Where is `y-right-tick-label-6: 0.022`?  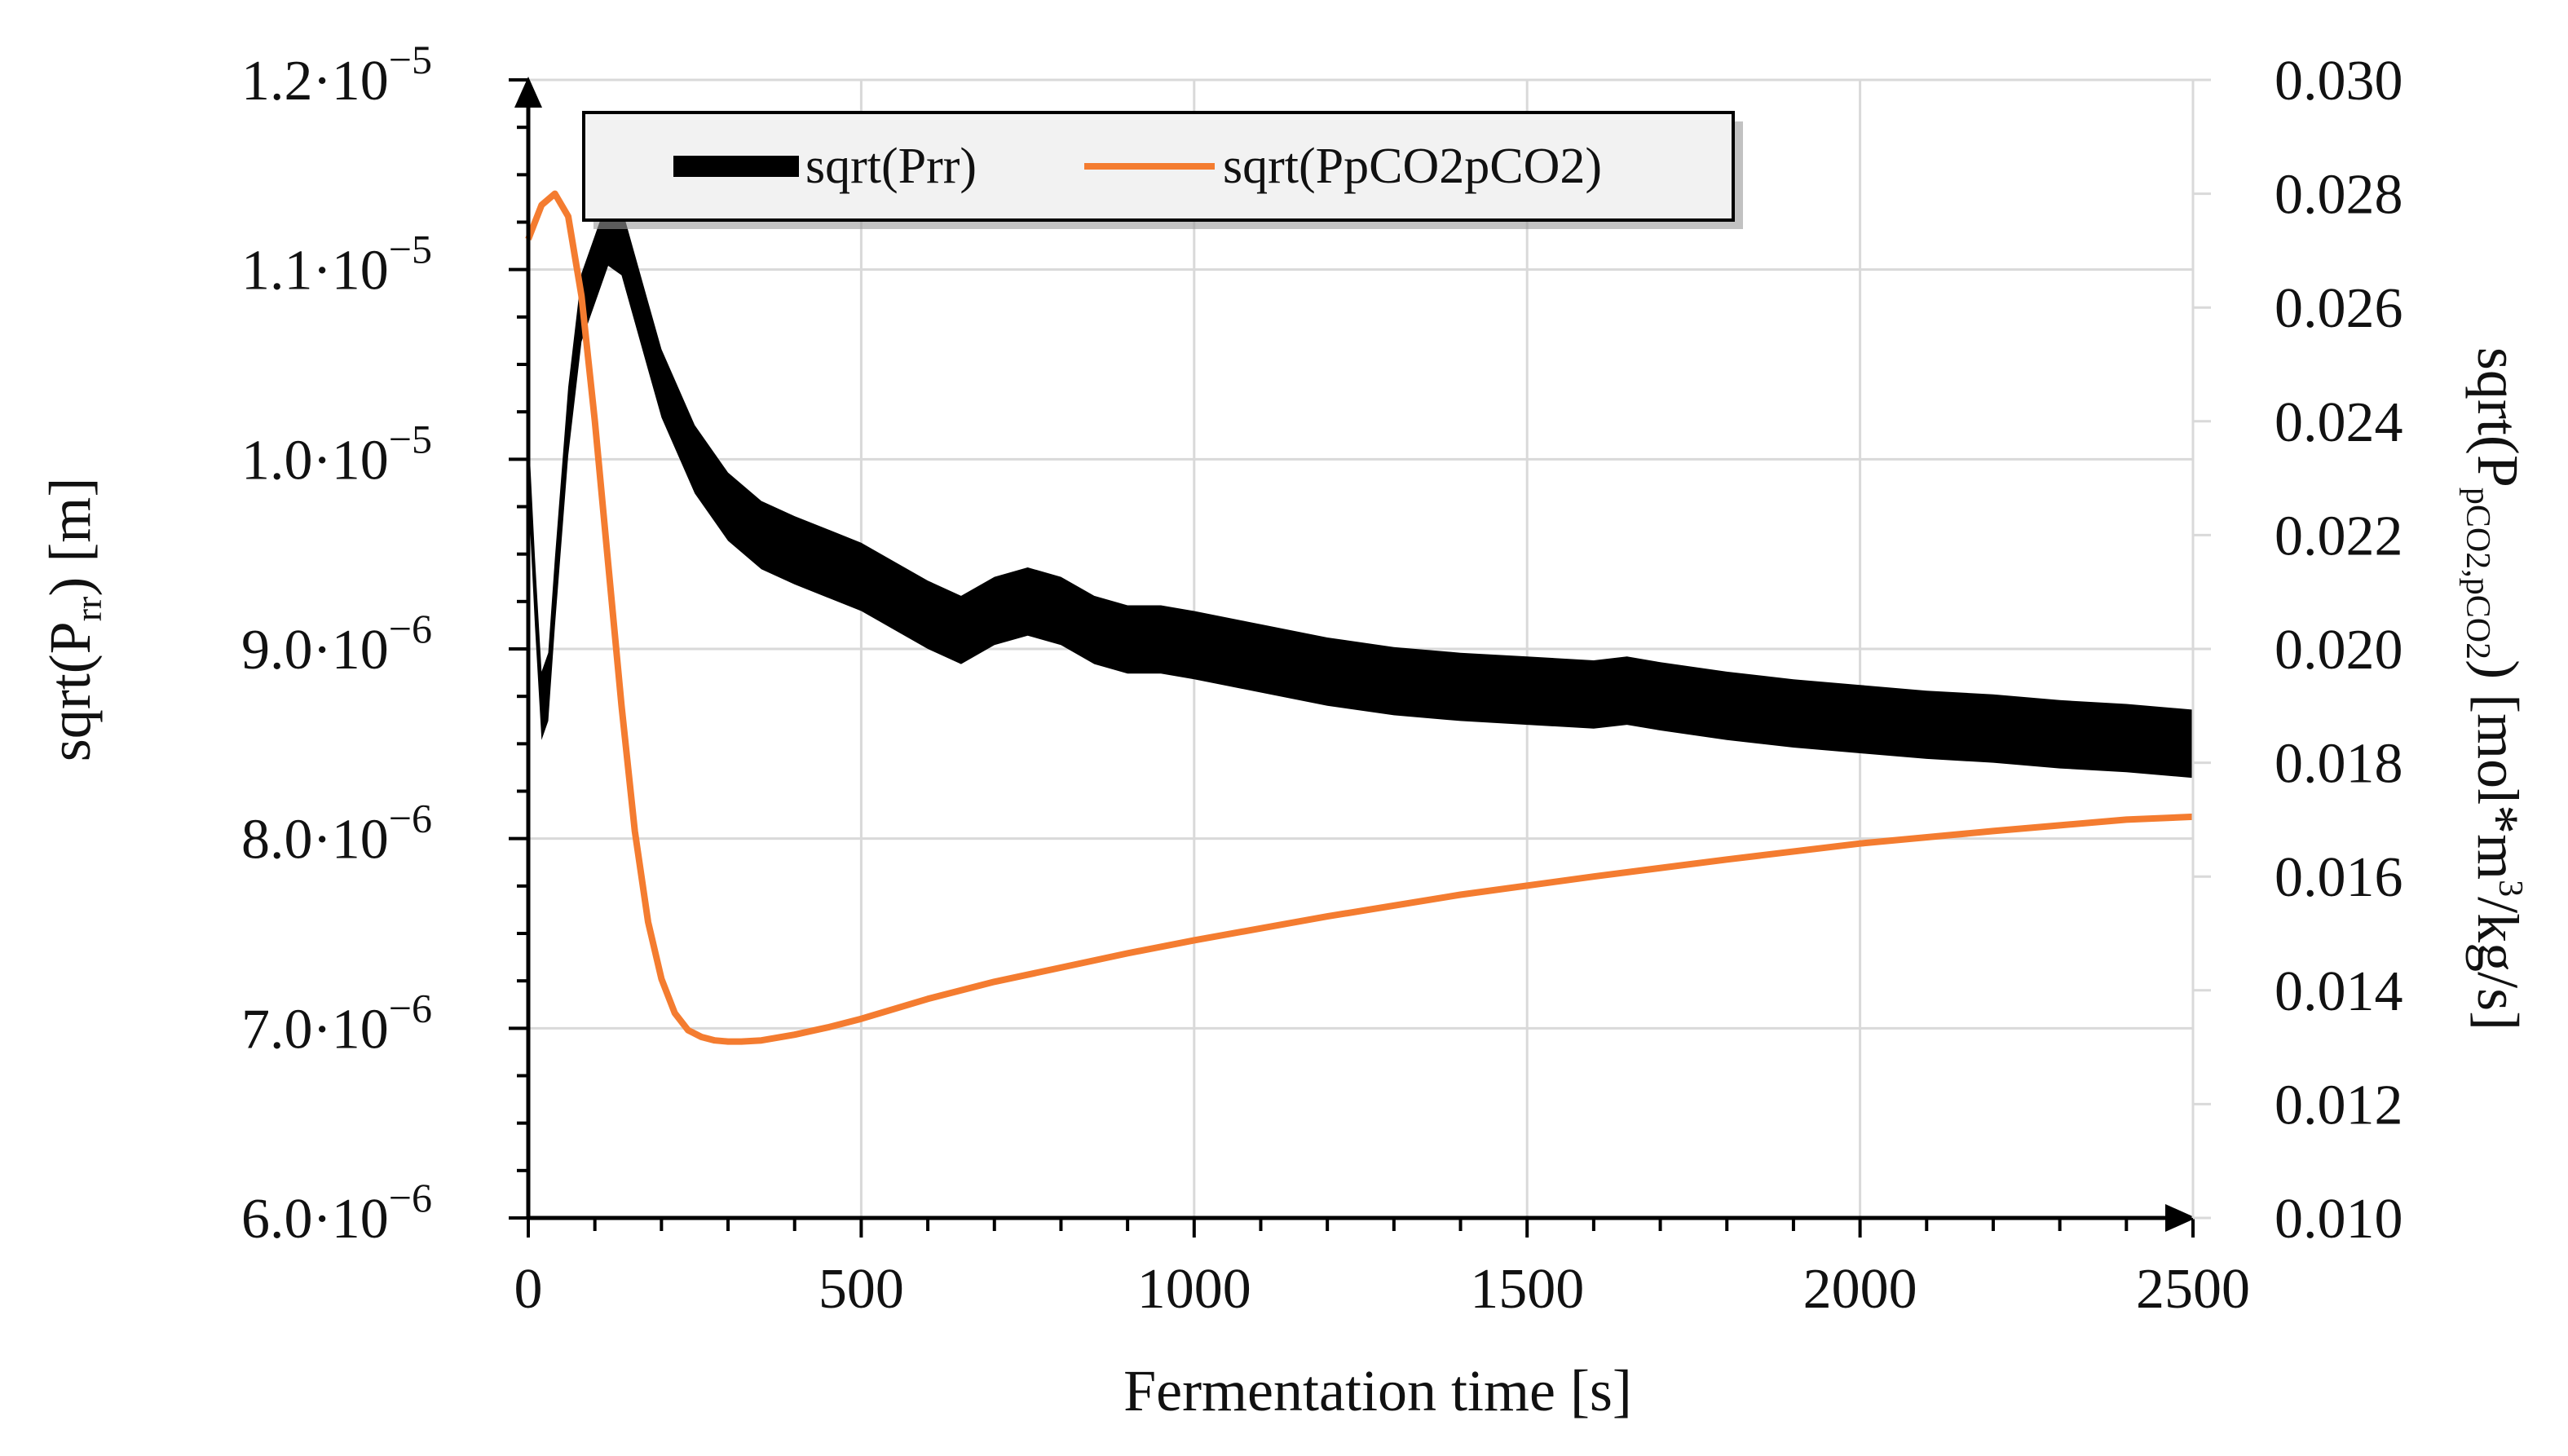
y-right-tick-label-6: 0.022 is located at coordinates (2339, 536).